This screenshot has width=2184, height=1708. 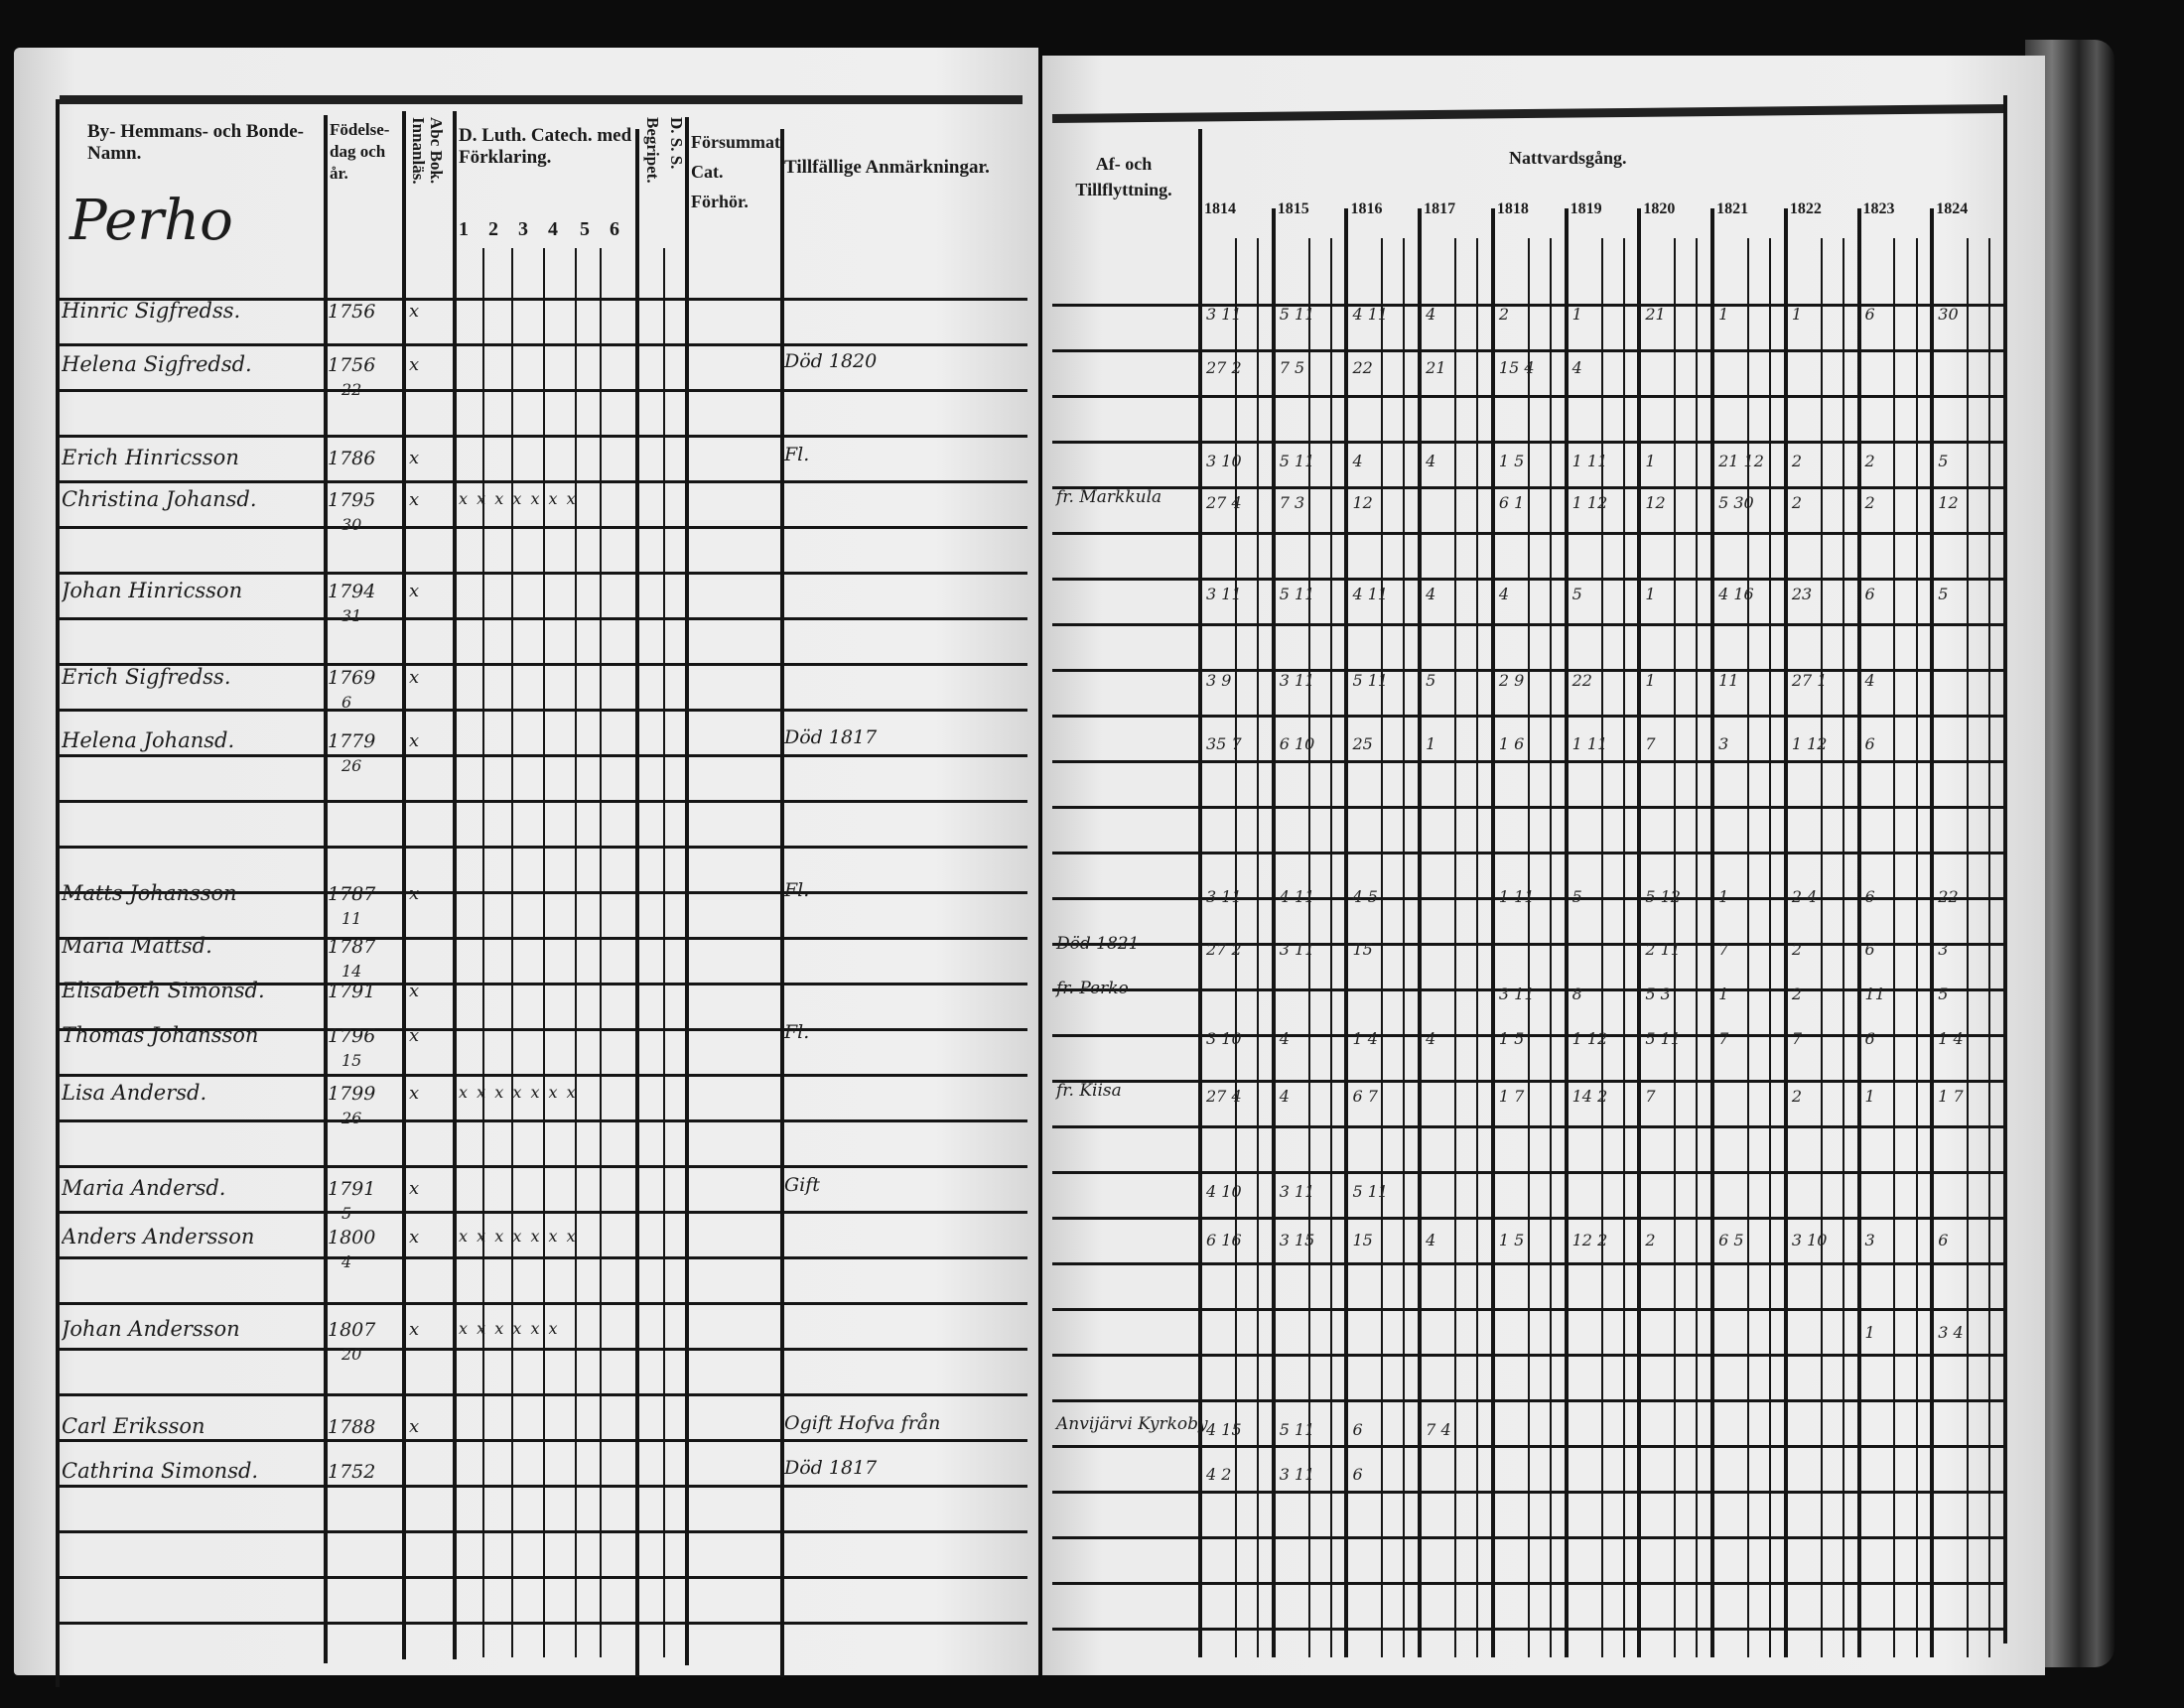 What do you see at coordinates (149, 893) in the screenshot?
I see `person-name: Matts Johansson` at bounding box center [149, 893].